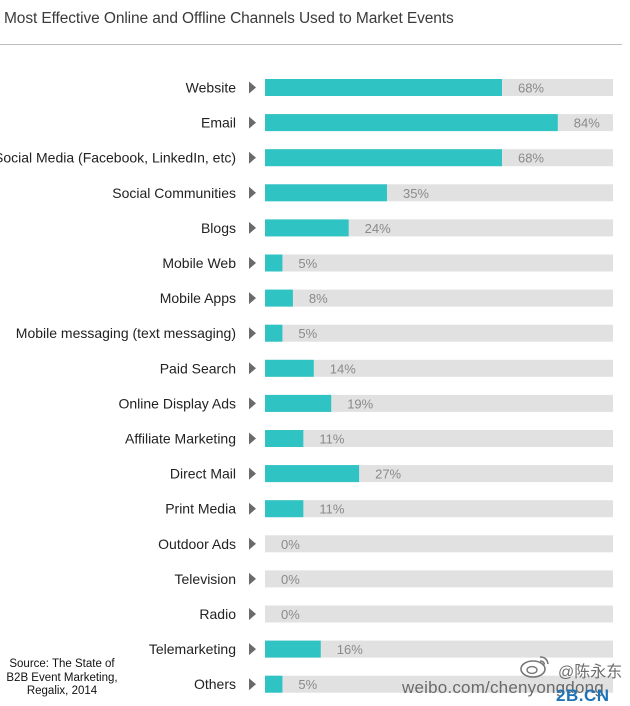  What do you see at coordinates (350, 649) in the screenshot?
I see `value-label: 16%` at bounding box center [350, 649].